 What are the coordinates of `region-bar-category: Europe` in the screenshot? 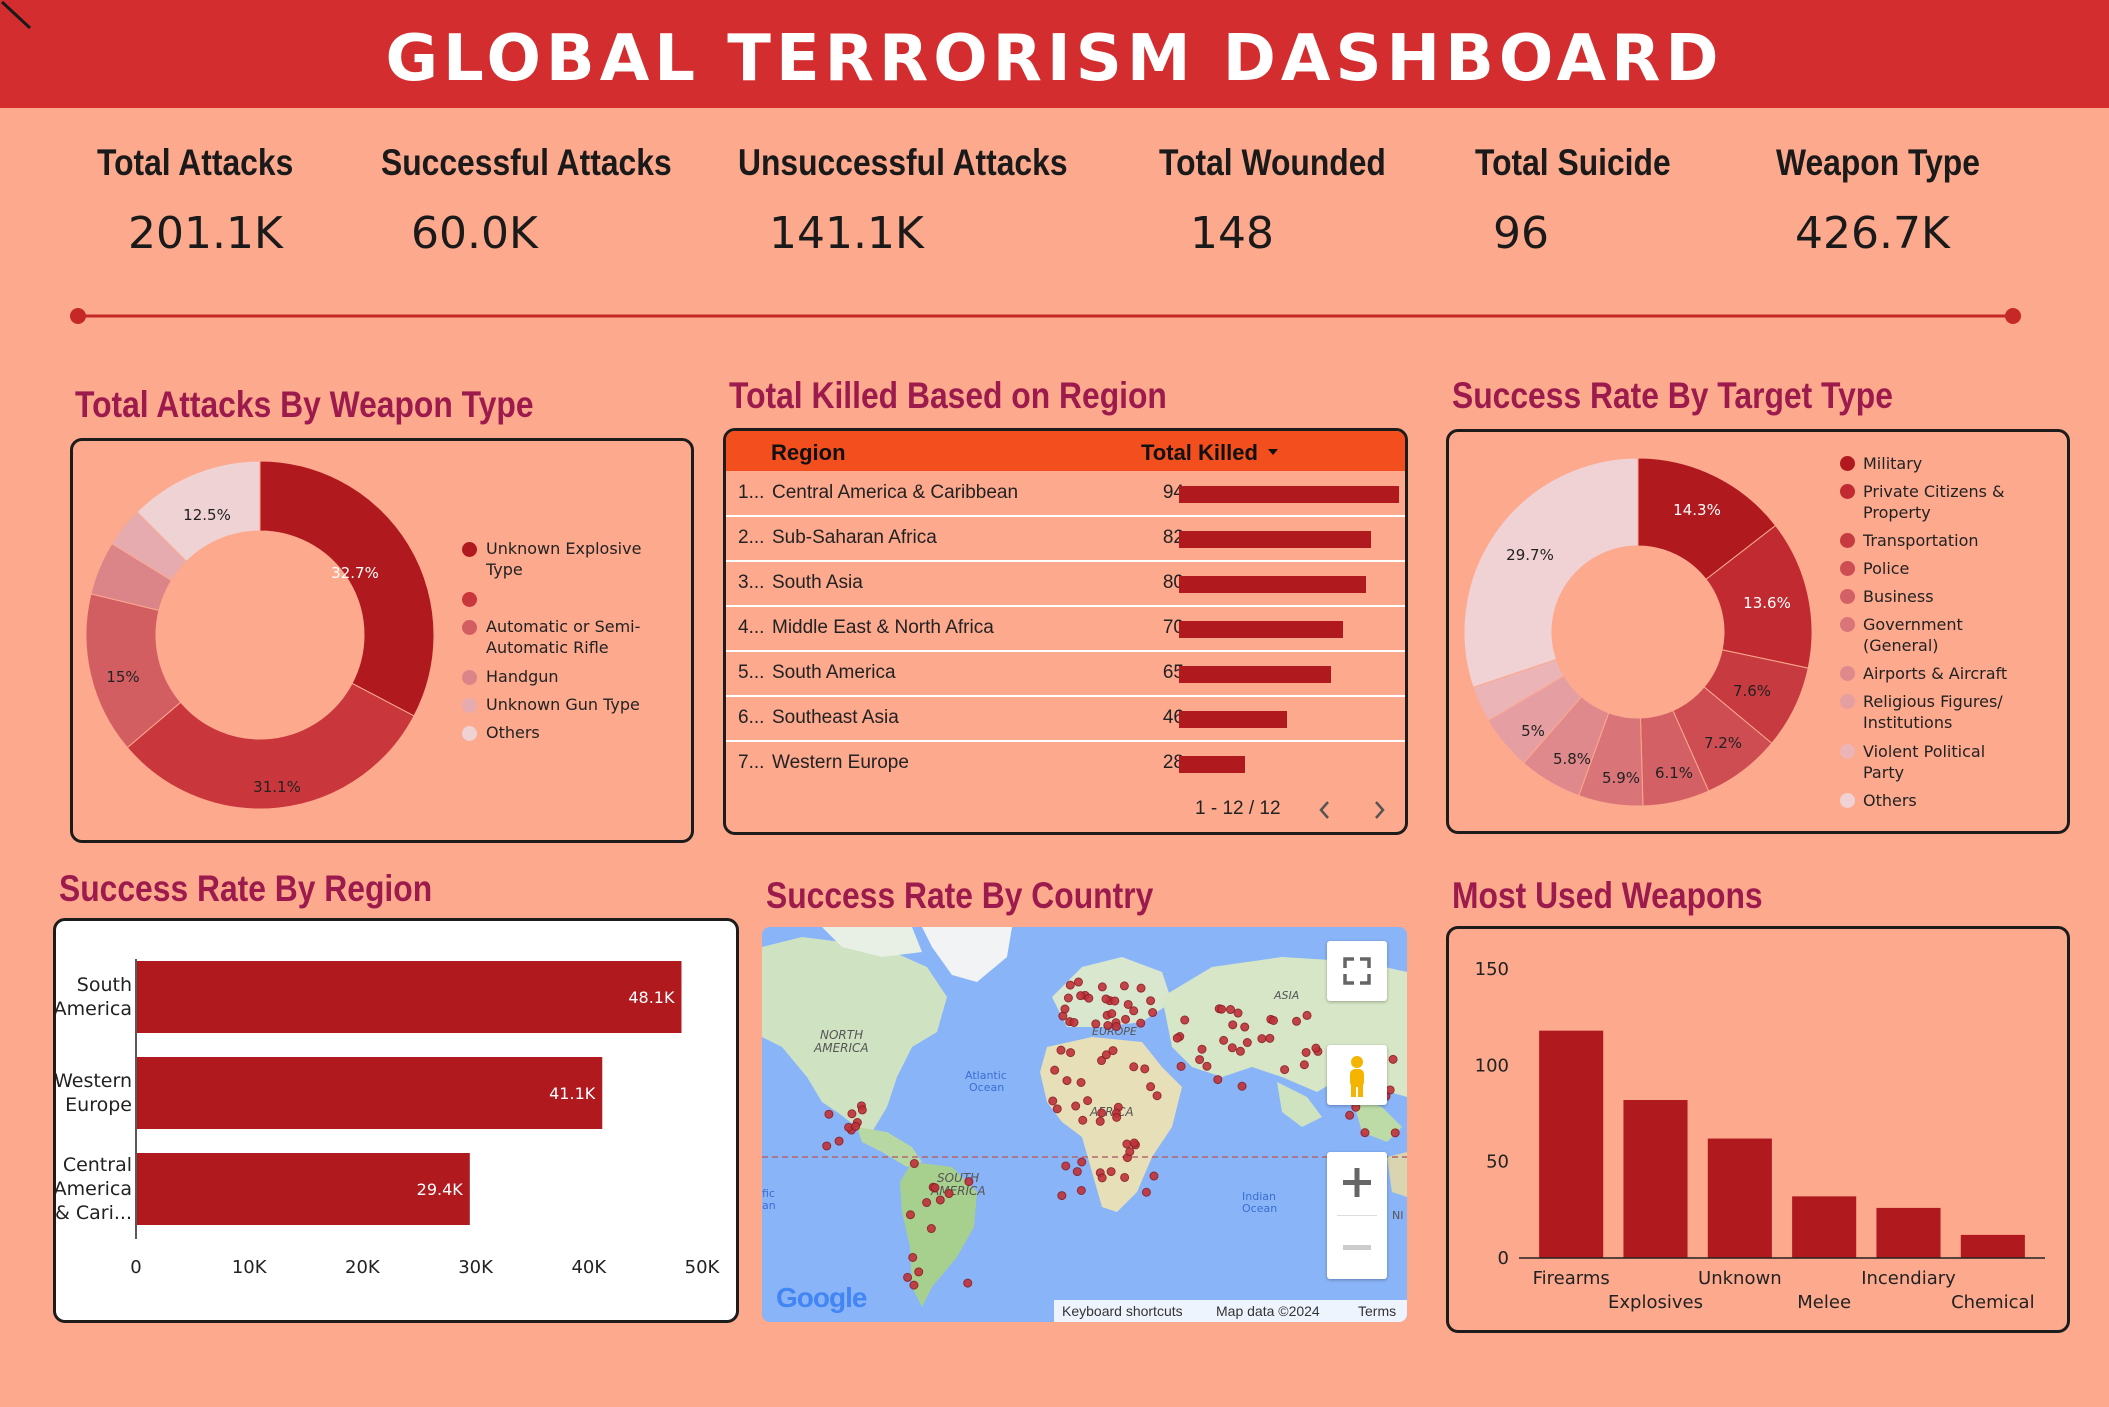 It's located at (98, 1105).